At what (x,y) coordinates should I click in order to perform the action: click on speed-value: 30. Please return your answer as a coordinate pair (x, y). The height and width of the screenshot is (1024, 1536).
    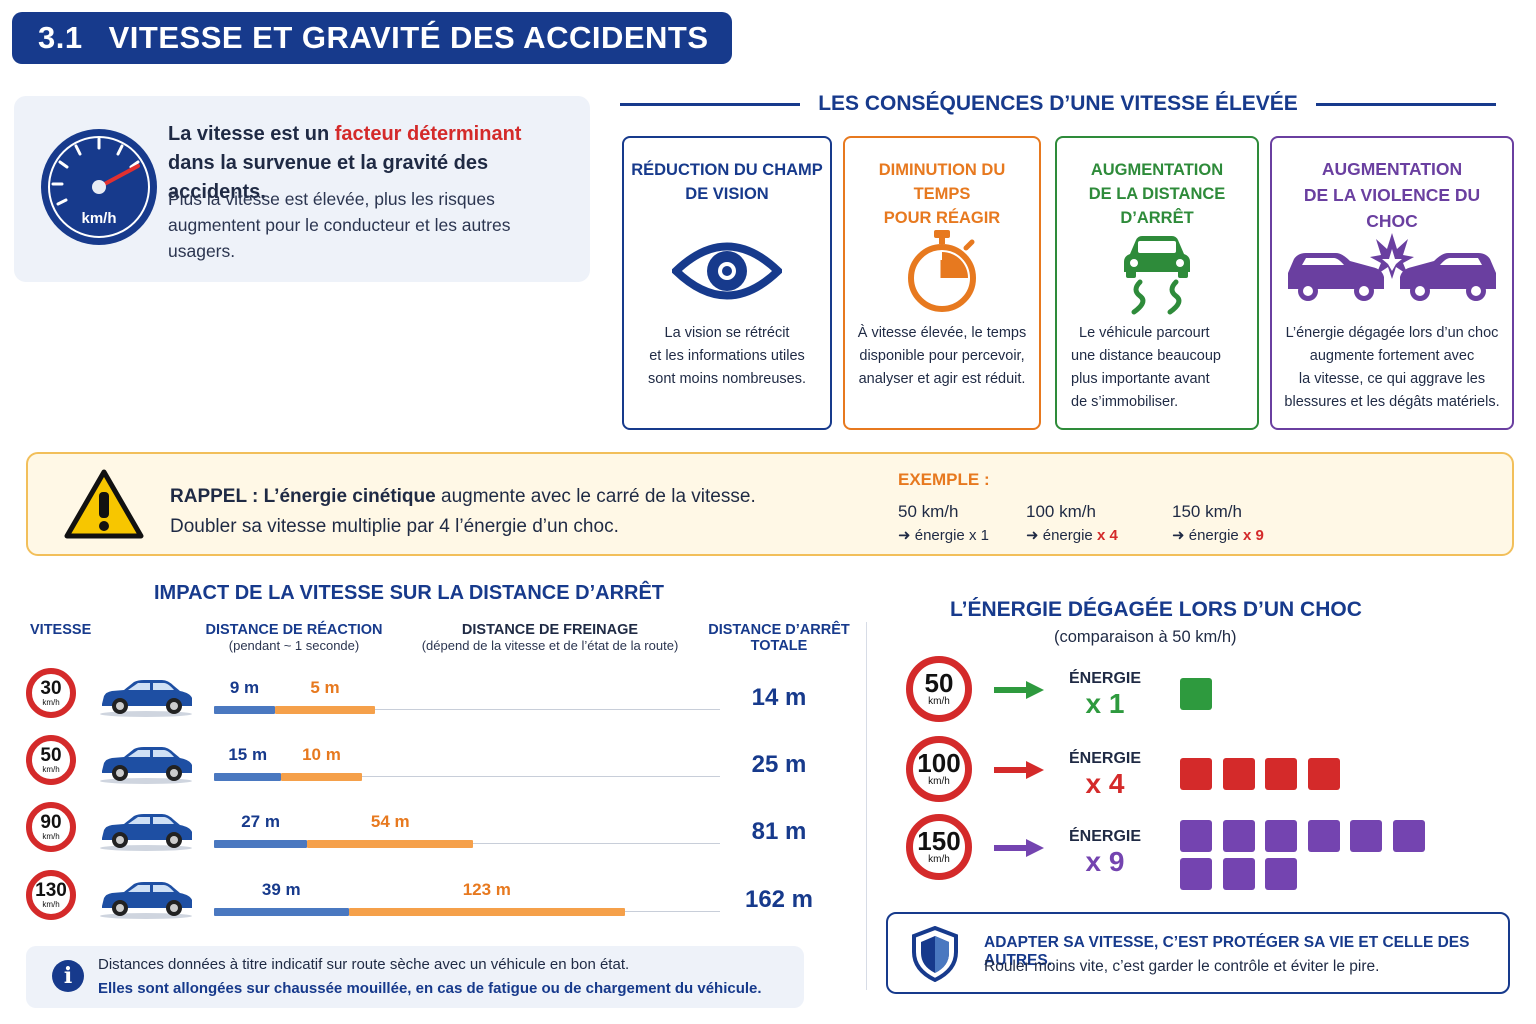
    Looking at the image, I should click on (51, 688).